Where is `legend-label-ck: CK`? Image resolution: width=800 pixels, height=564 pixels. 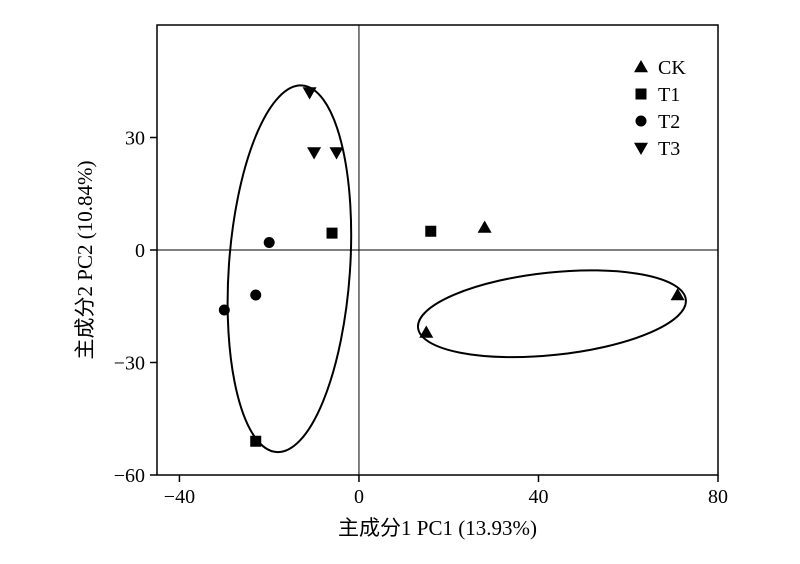 legend-label-ck: CK is located at coordinates (672, 68).